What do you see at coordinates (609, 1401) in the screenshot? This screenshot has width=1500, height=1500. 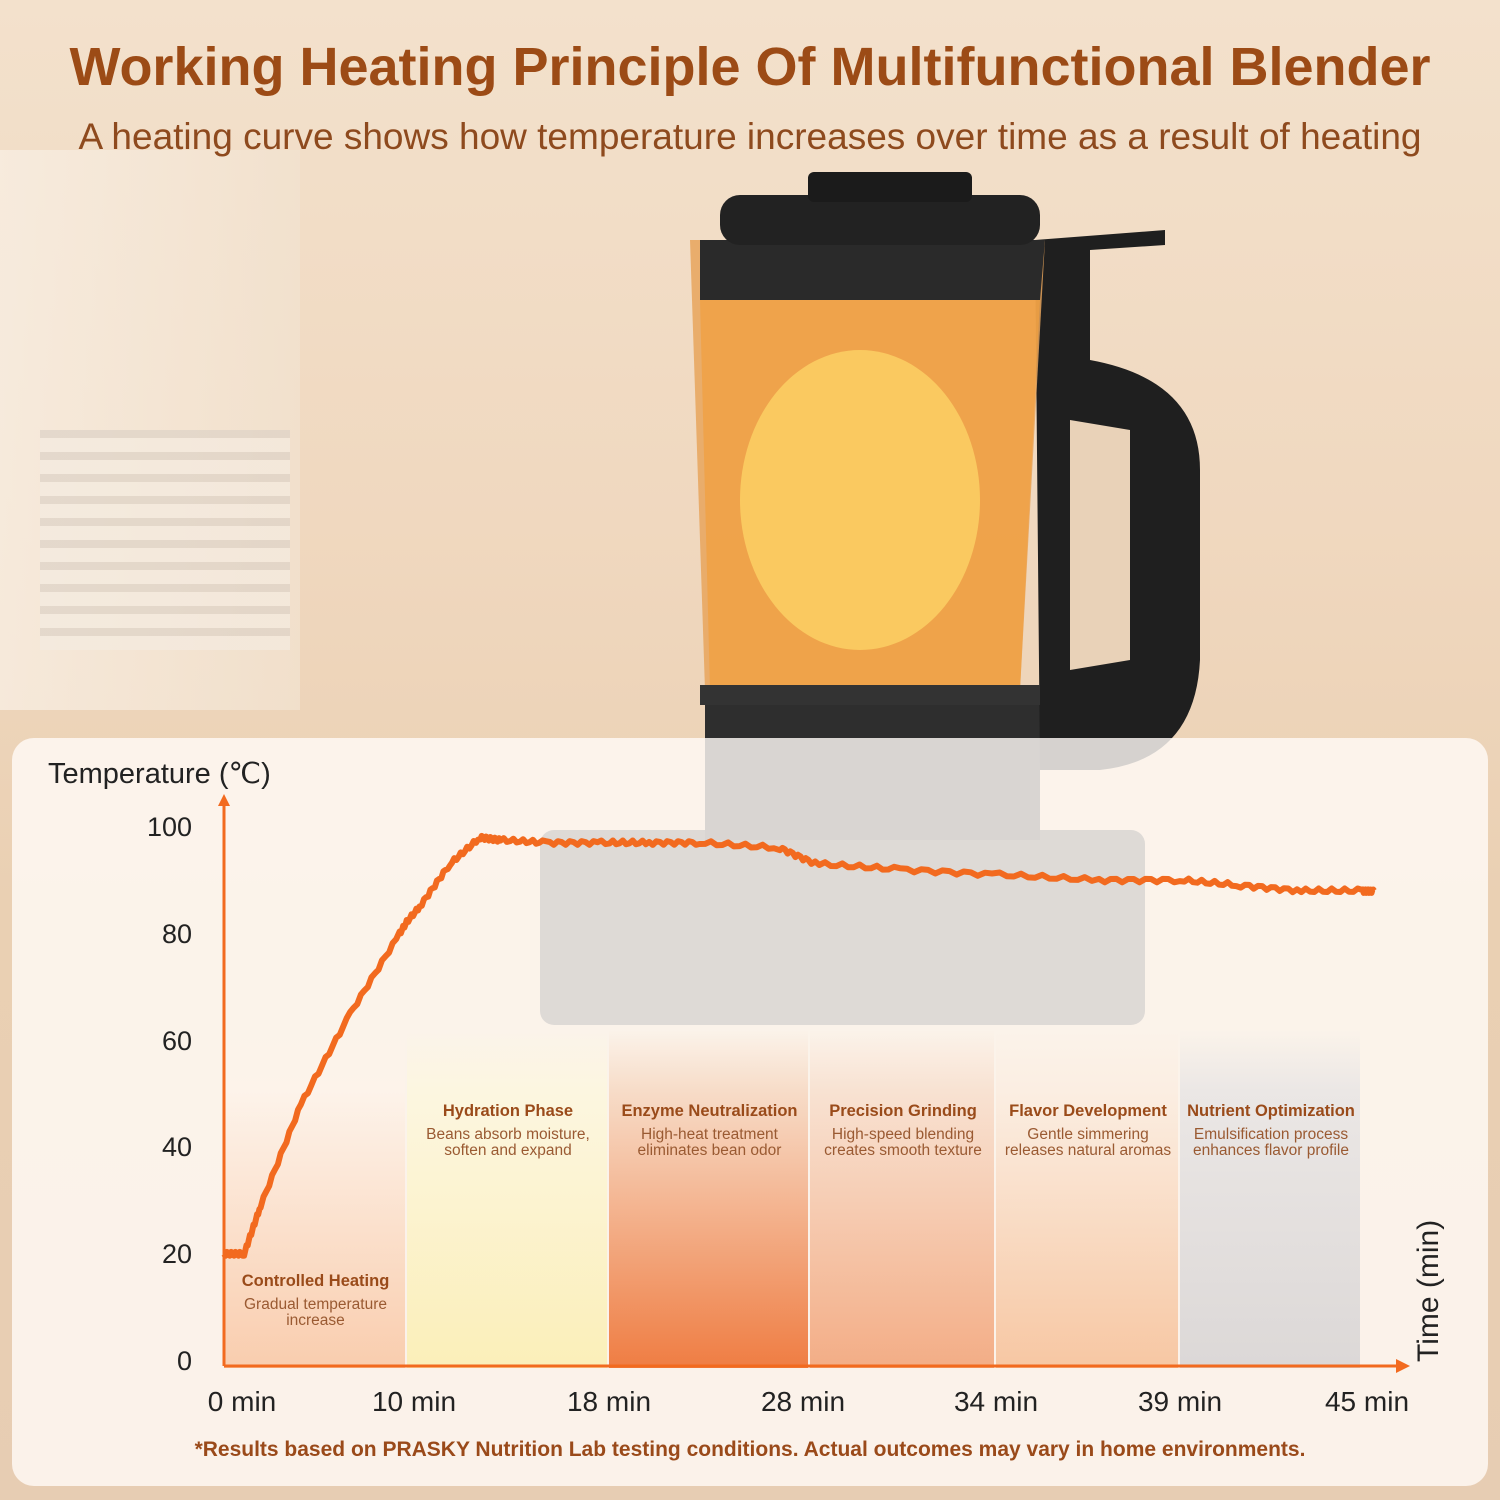 I see `x-tick-label: 18 min` at bounding box center [609, 1401].